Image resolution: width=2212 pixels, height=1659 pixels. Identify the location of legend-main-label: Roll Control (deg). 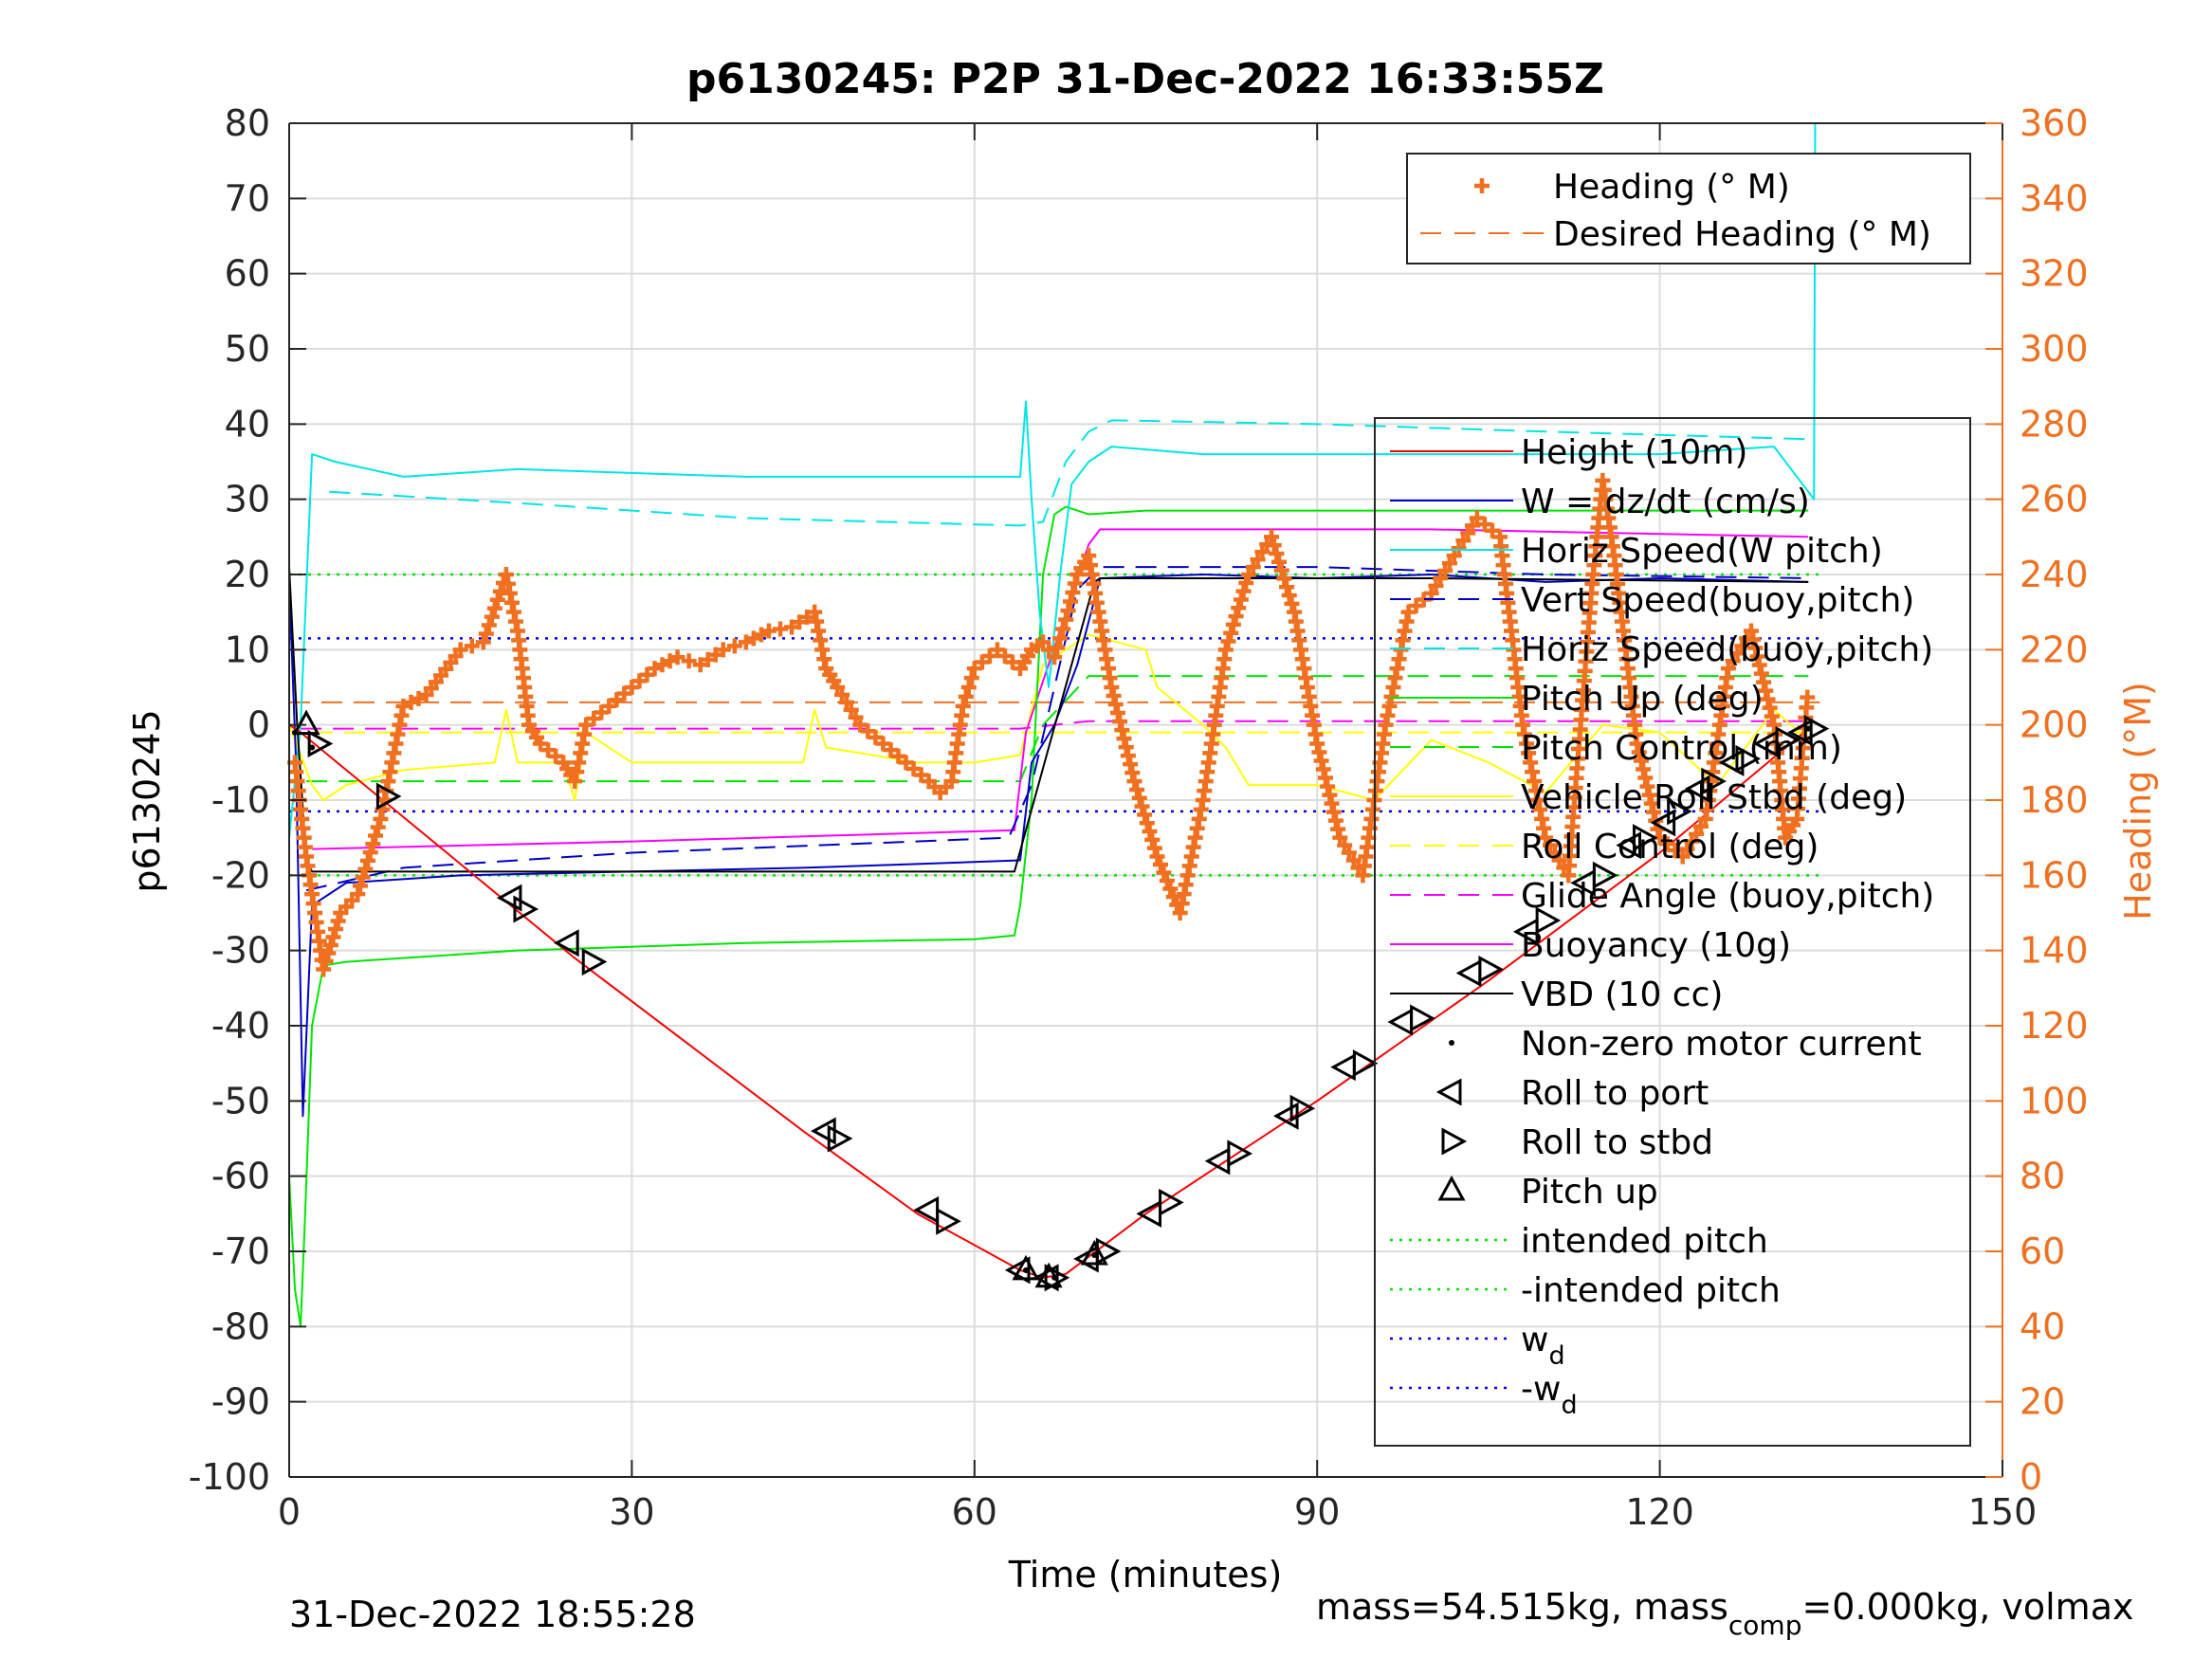
(1670, 847).